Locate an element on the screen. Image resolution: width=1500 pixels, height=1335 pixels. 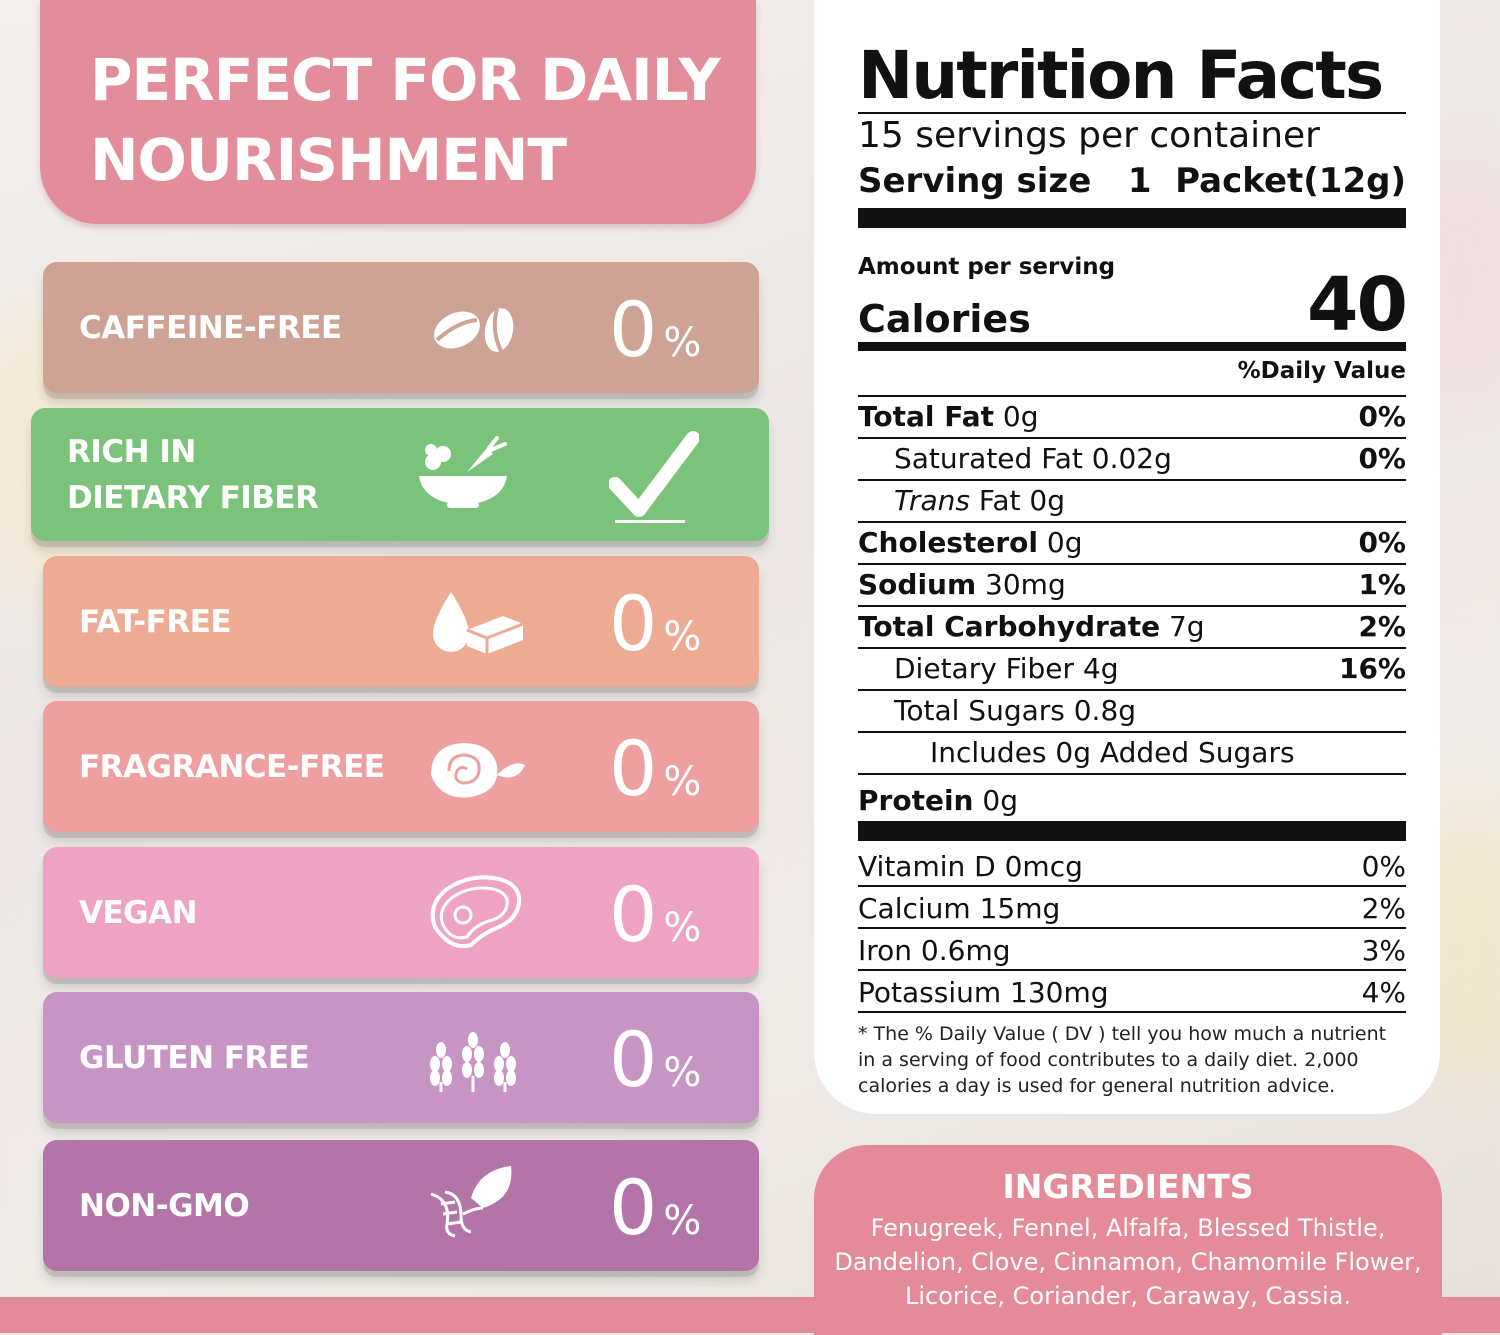
feature-label: CAFFEINE-FREE is located at coordinates (210, 327).